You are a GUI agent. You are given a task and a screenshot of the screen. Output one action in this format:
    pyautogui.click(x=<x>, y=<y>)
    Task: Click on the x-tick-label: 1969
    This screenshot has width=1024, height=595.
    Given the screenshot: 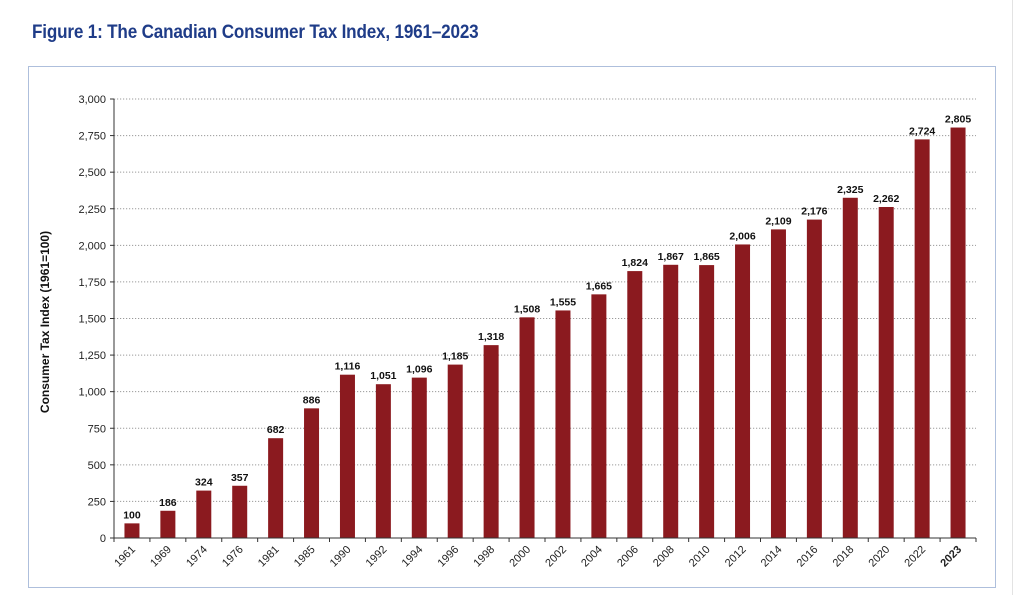 What is the action you would take?
    pyautogui.click(x=161, y=557)
    